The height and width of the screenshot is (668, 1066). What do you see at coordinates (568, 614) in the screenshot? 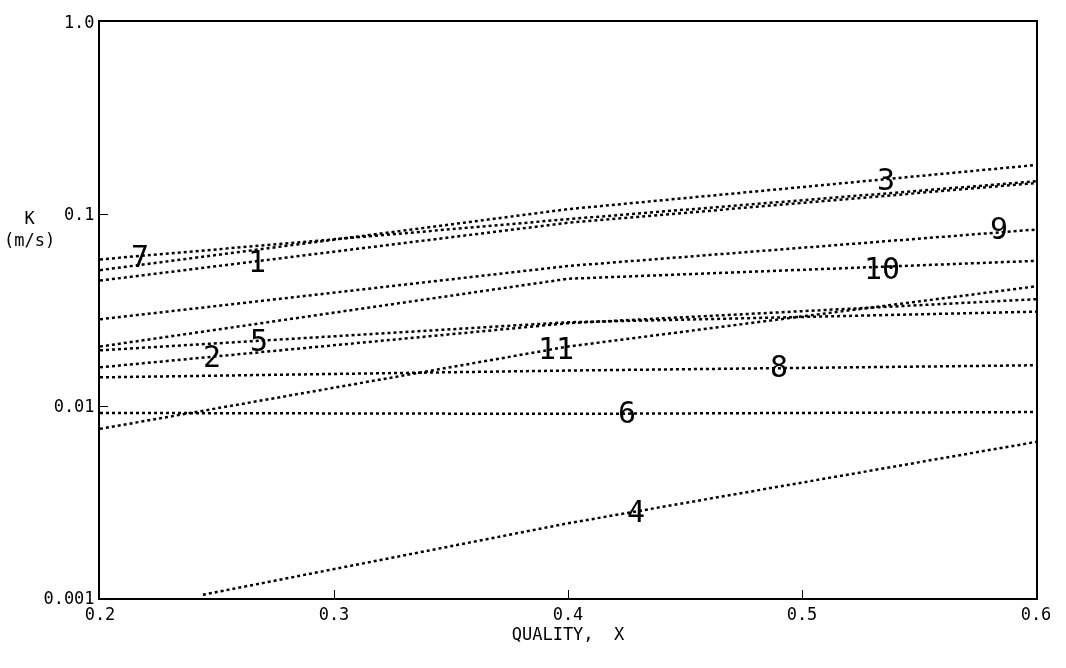
I see `x-tick-label: 0.4` at bounding box center [568, 614].